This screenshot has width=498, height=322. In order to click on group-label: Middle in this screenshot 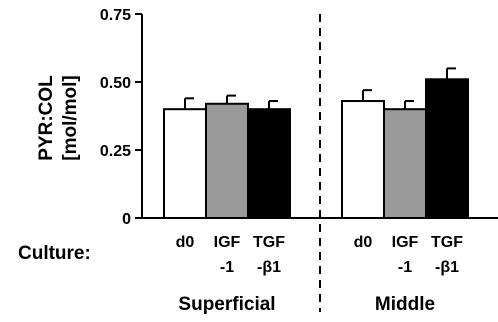, I will do `click(405, 304)`.